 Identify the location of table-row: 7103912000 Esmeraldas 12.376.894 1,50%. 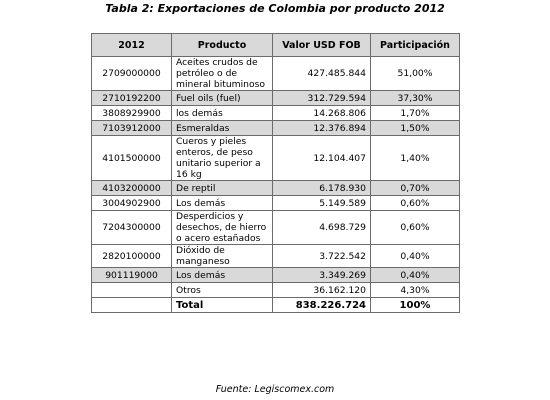
(275, 128).